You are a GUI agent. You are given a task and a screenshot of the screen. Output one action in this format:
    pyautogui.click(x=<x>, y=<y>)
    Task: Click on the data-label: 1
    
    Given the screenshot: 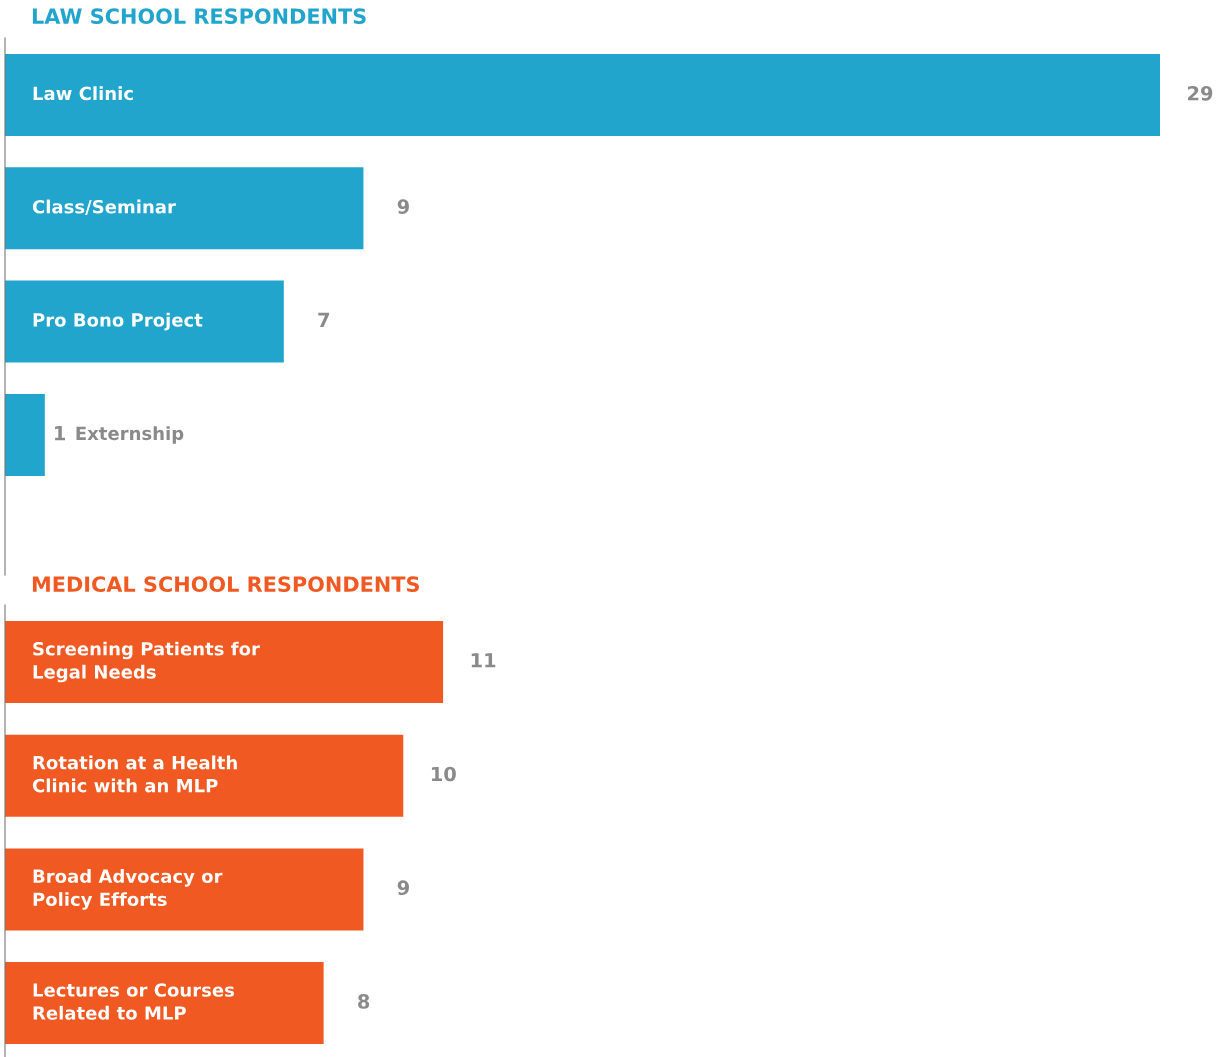 What is the action you would take?
    pyautogui.click(x=60, y=433)
    